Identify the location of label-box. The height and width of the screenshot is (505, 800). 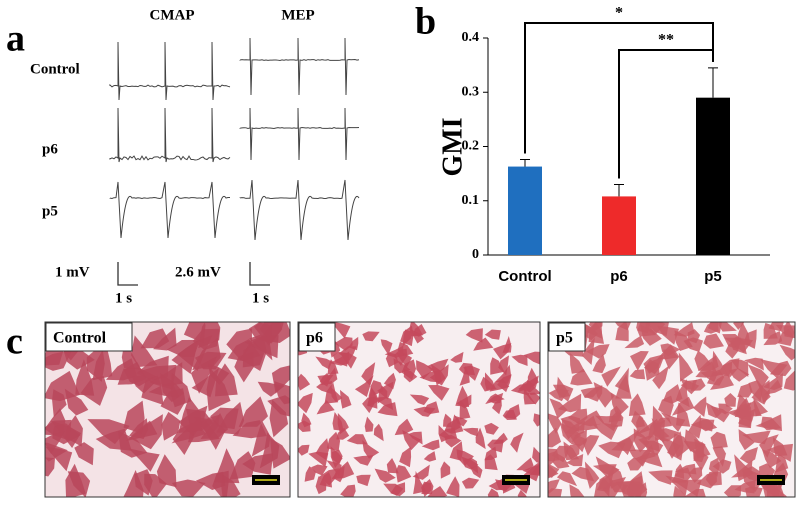
(317, 337).